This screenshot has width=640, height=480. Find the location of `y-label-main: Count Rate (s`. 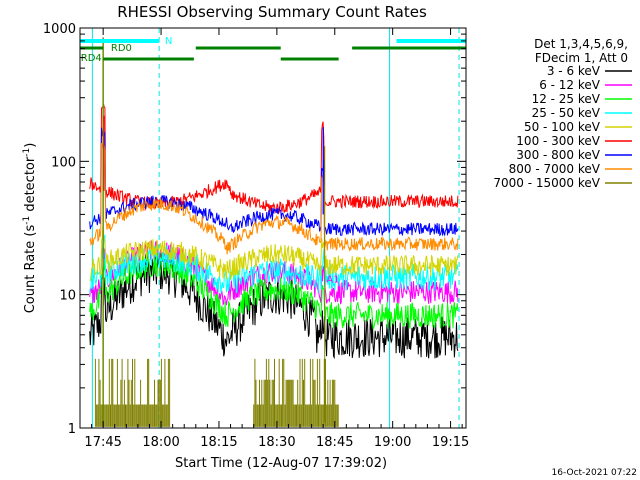

y-label-main: Count Rate (s is located at coordinates (30, 269).